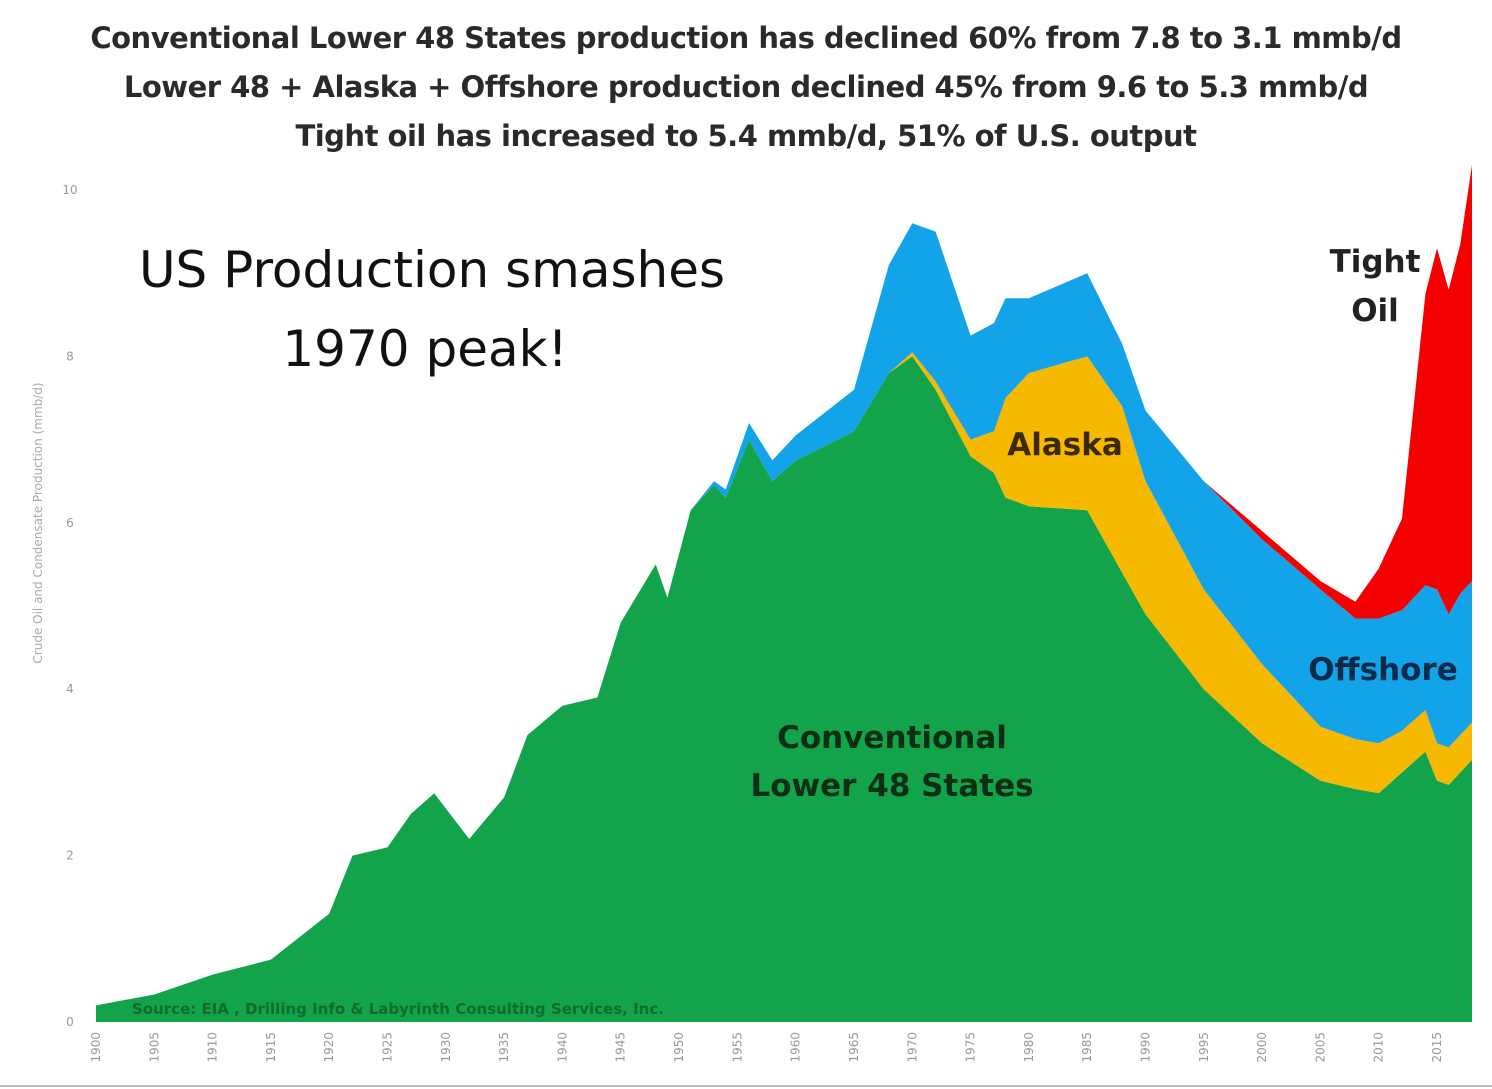 This screenshot has height=1089, width=1492. I want to click on x-tick-label: 1935, so click(504, 1047).